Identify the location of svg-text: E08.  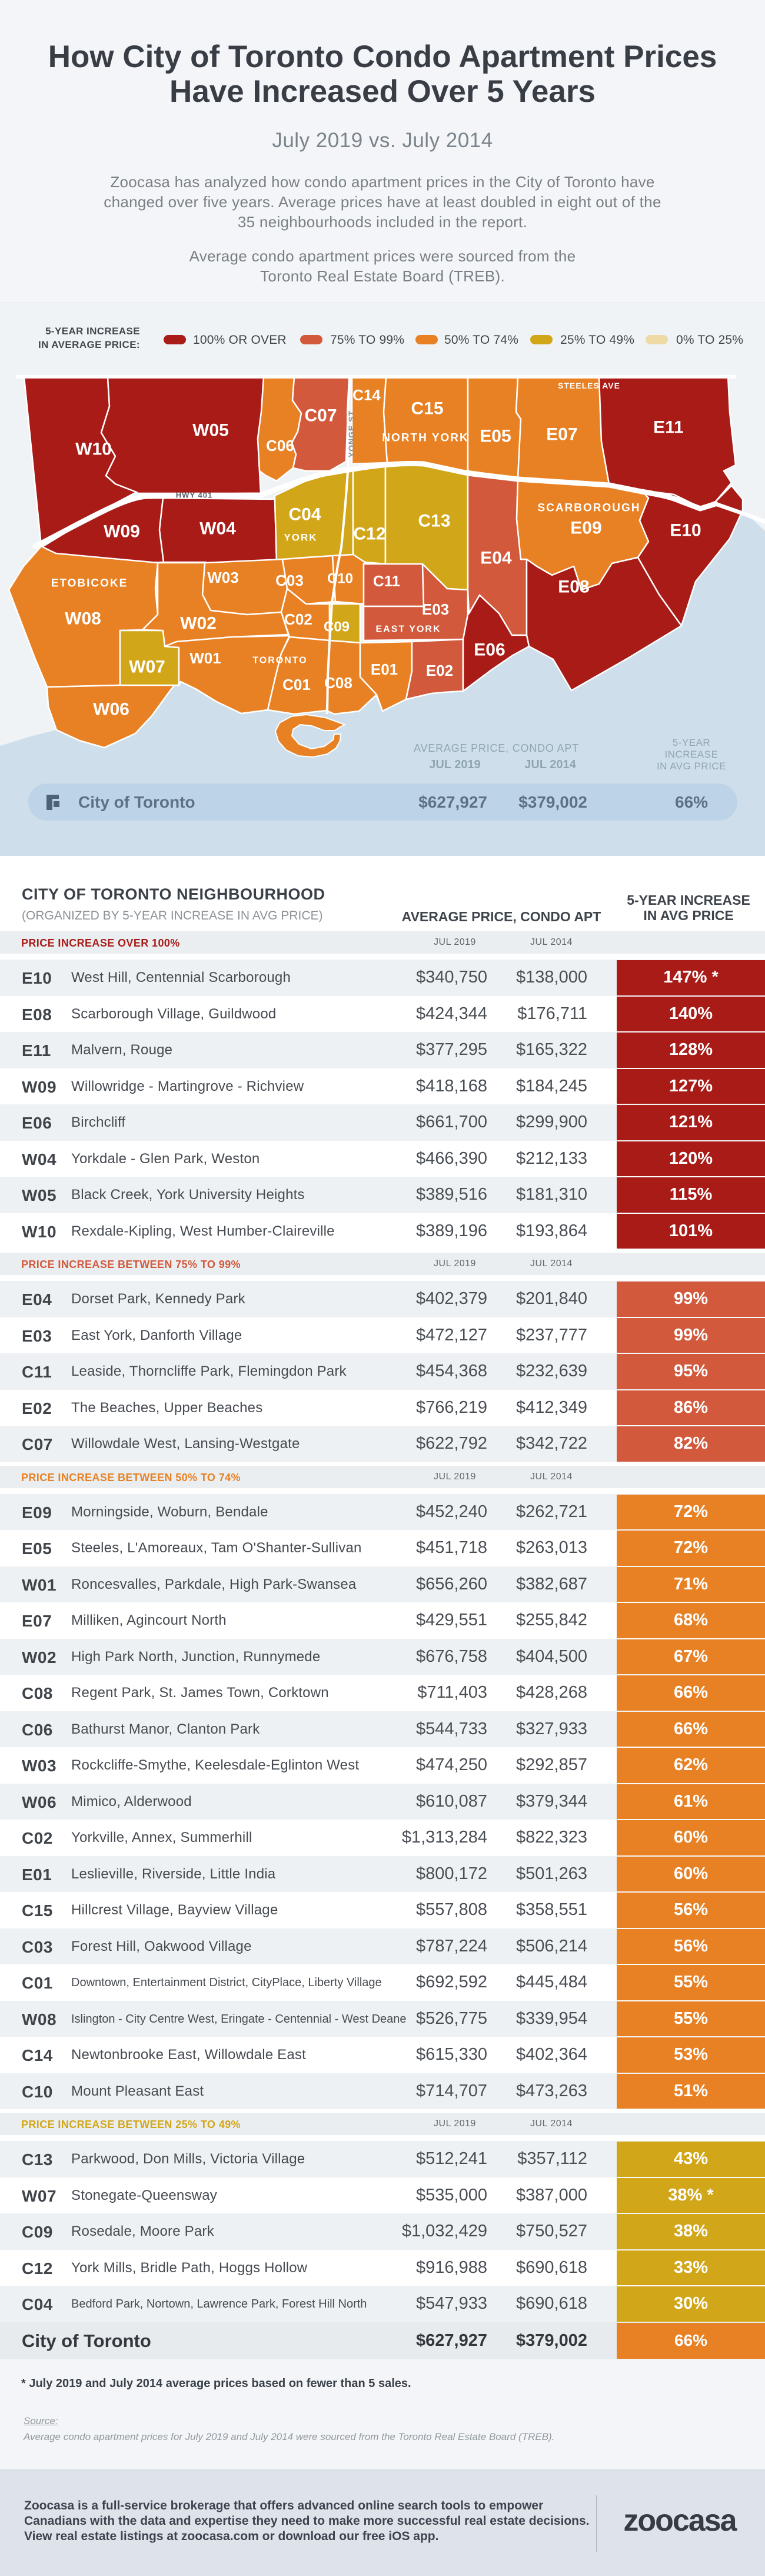
(573, 587).